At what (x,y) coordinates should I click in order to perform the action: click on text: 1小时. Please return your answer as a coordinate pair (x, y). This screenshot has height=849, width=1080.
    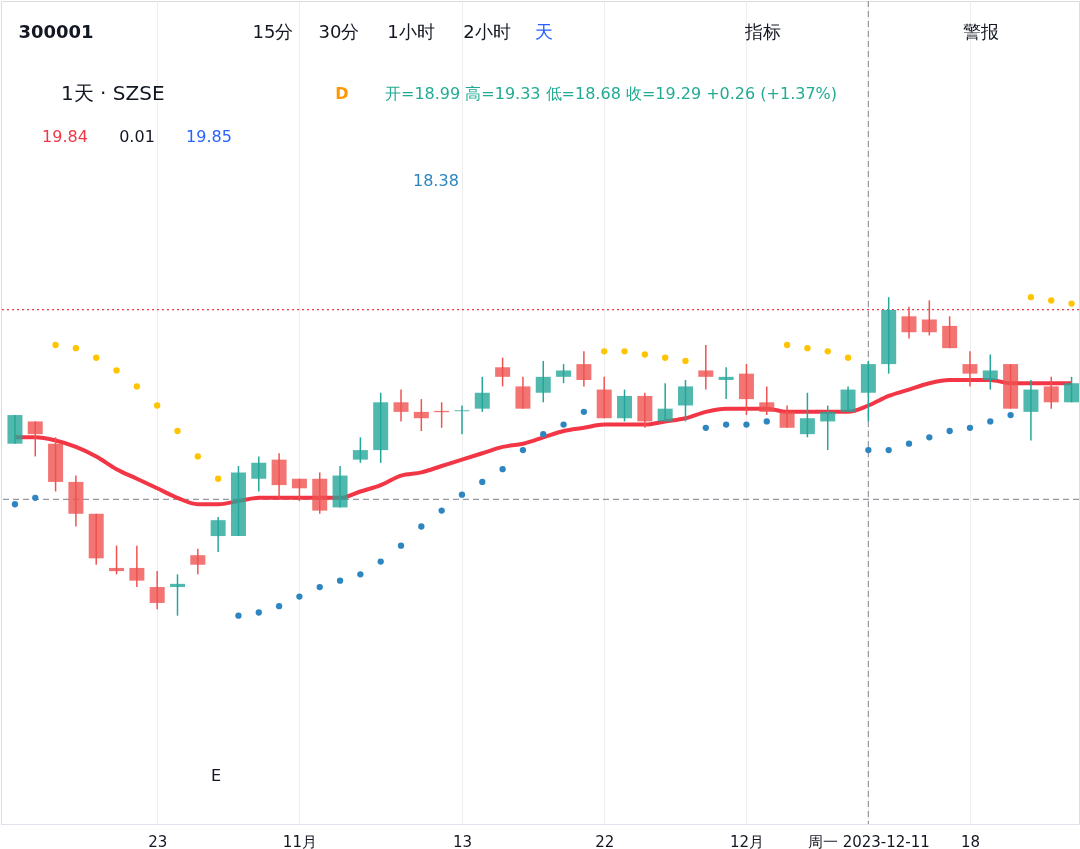
    Looking at the image, I should click on (411, 31).